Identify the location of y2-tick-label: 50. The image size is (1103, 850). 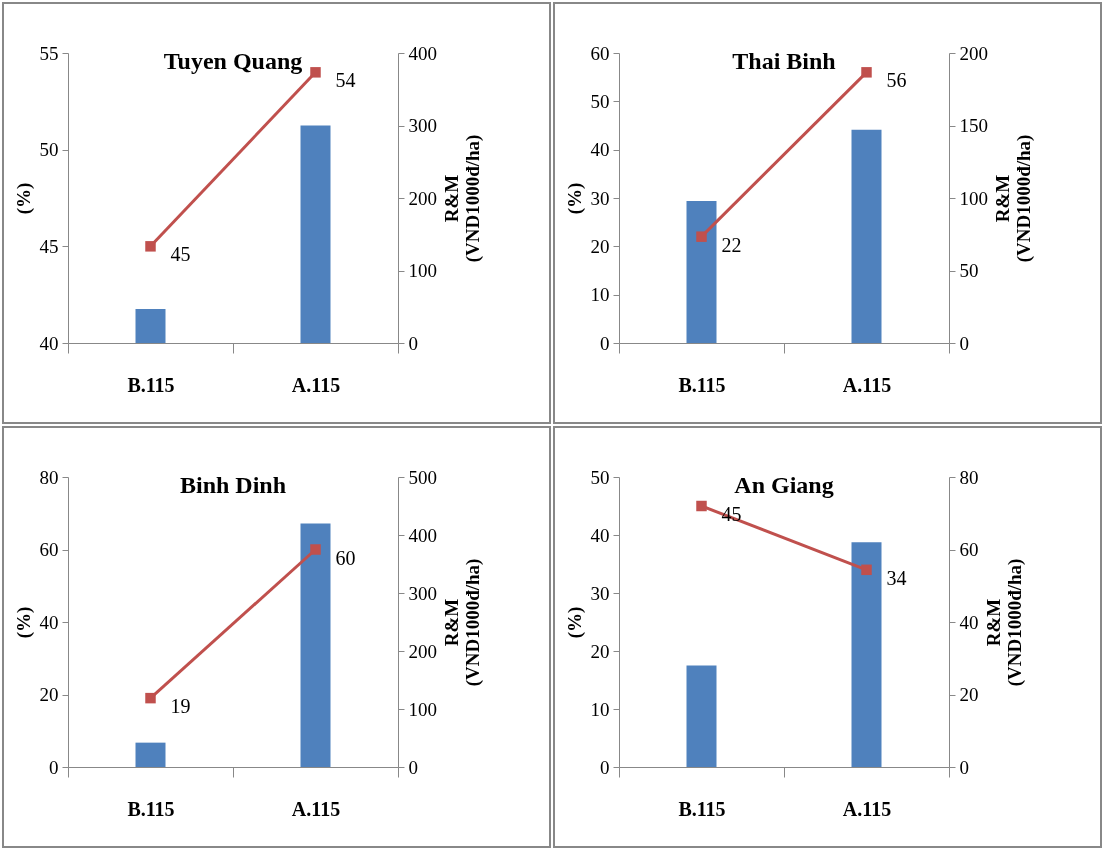
(969, 270).